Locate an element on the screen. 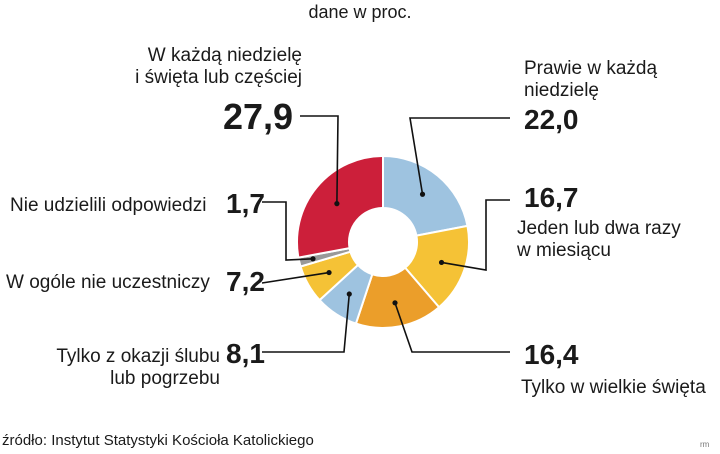 Image resolution: width=720 pixels, height=454 pixels. slice-label-jeden: Jeden lub dwa razy w miesiącu is located at coordinates (599, 239).